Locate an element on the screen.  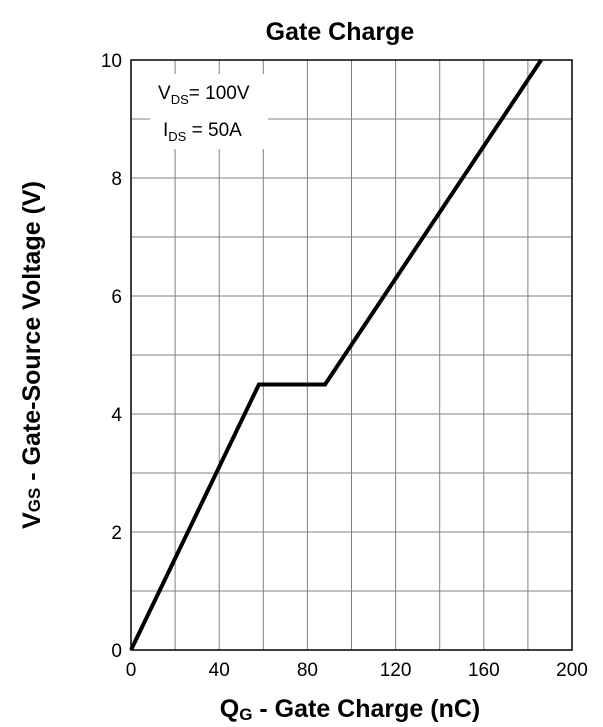
annotation-vds-subscript: DS is located at coordinates (180, 99).